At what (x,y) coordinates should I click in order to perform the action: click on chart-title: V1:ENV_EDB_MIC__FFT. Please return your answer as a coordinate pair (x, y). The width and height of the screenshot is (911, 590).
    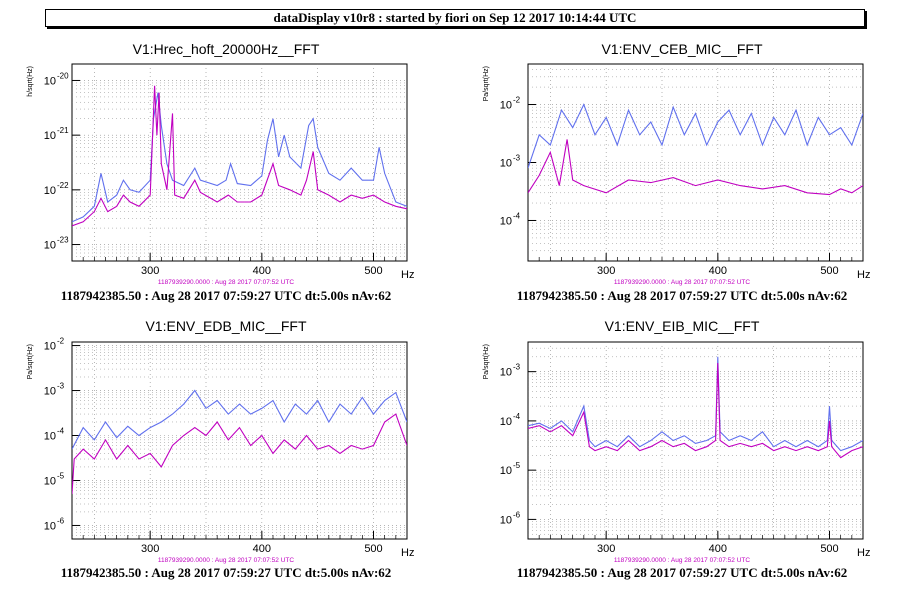
    Looking at the image, I should click on (225, 326).